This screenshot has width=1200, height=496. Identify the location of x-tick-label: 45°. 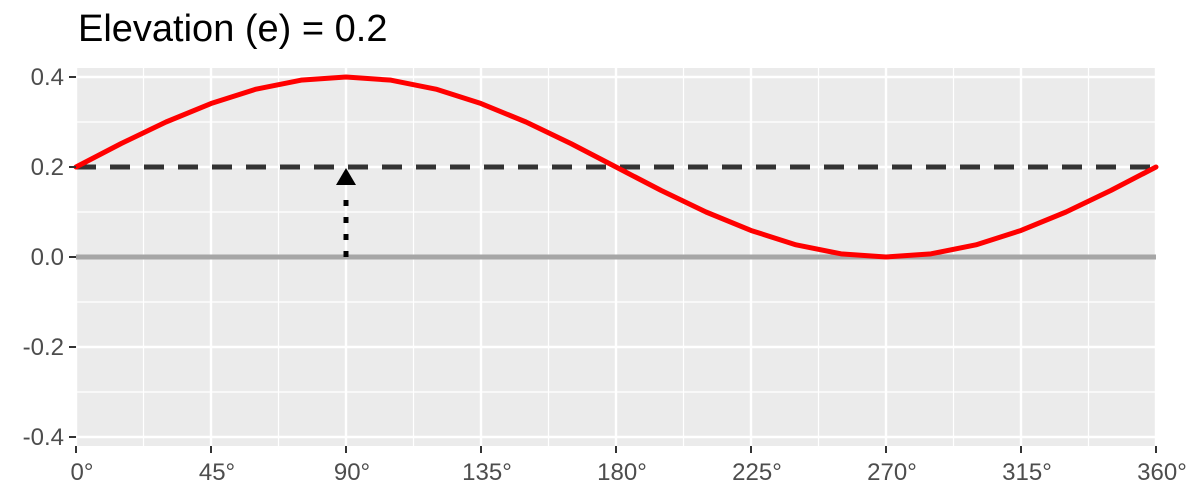
(217, 472).